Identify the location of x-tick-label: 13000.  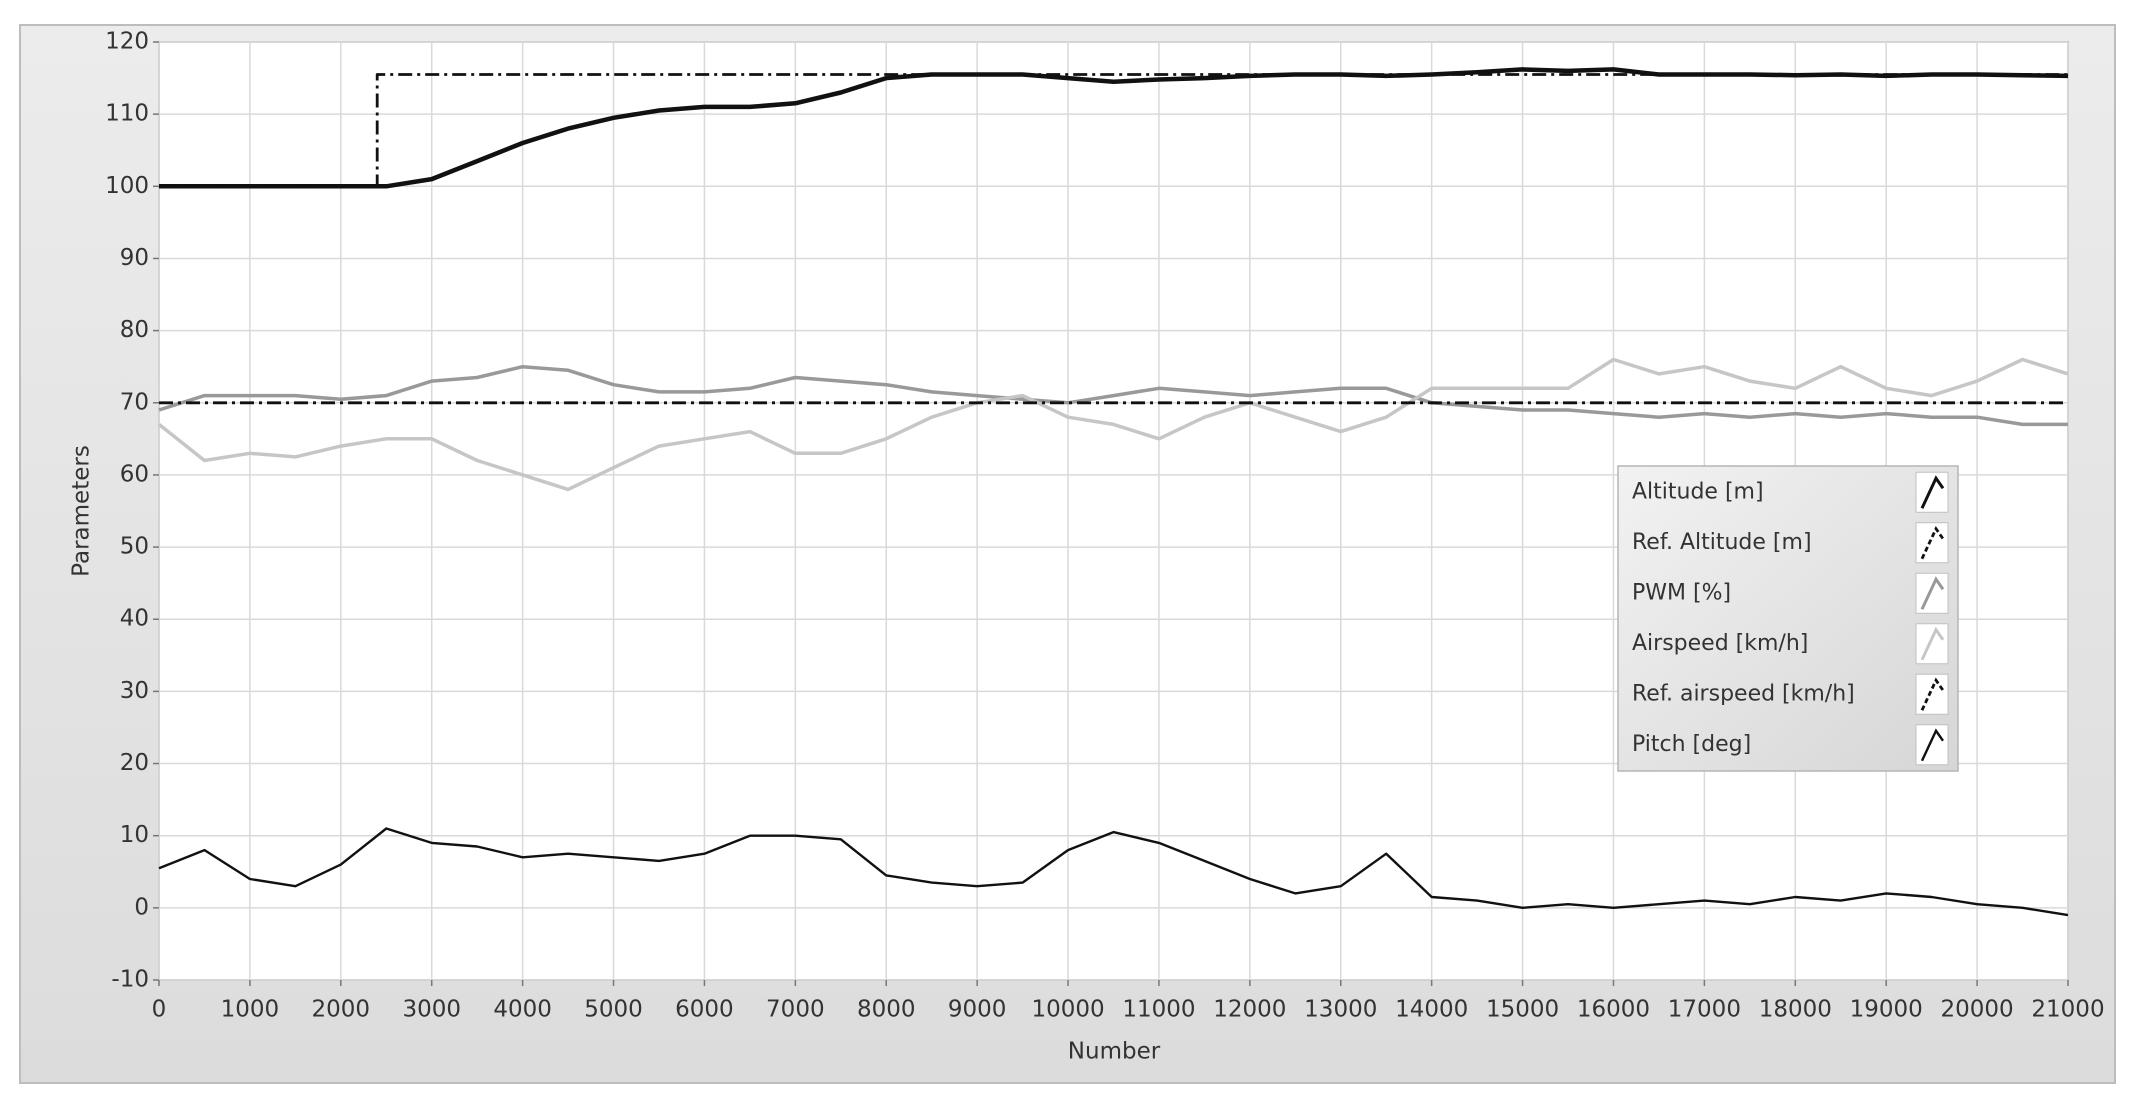
(1340, 1010).